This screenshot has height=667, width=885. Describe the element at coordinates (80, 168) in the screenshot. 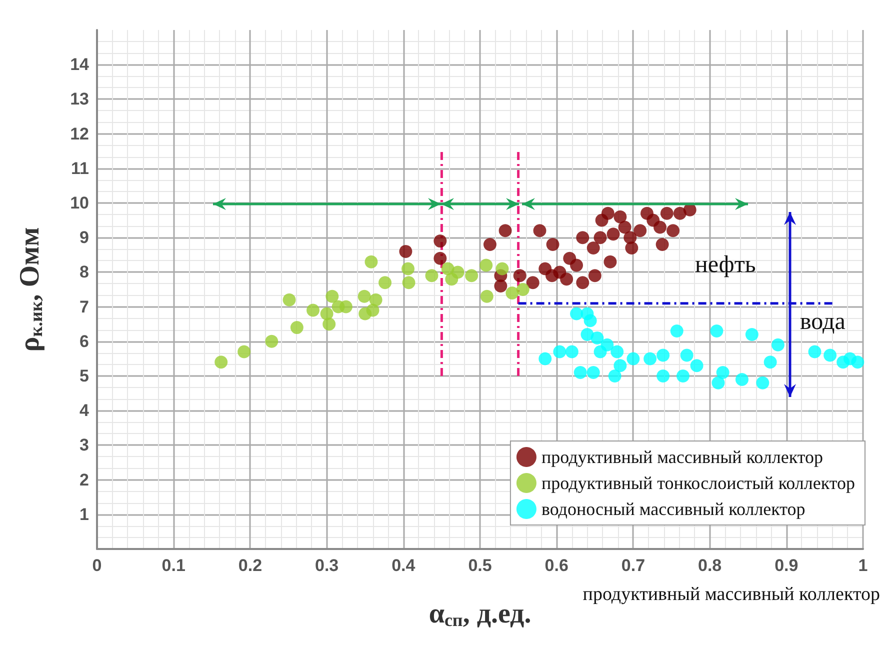

I see `y-tick-label: 11` at that location.